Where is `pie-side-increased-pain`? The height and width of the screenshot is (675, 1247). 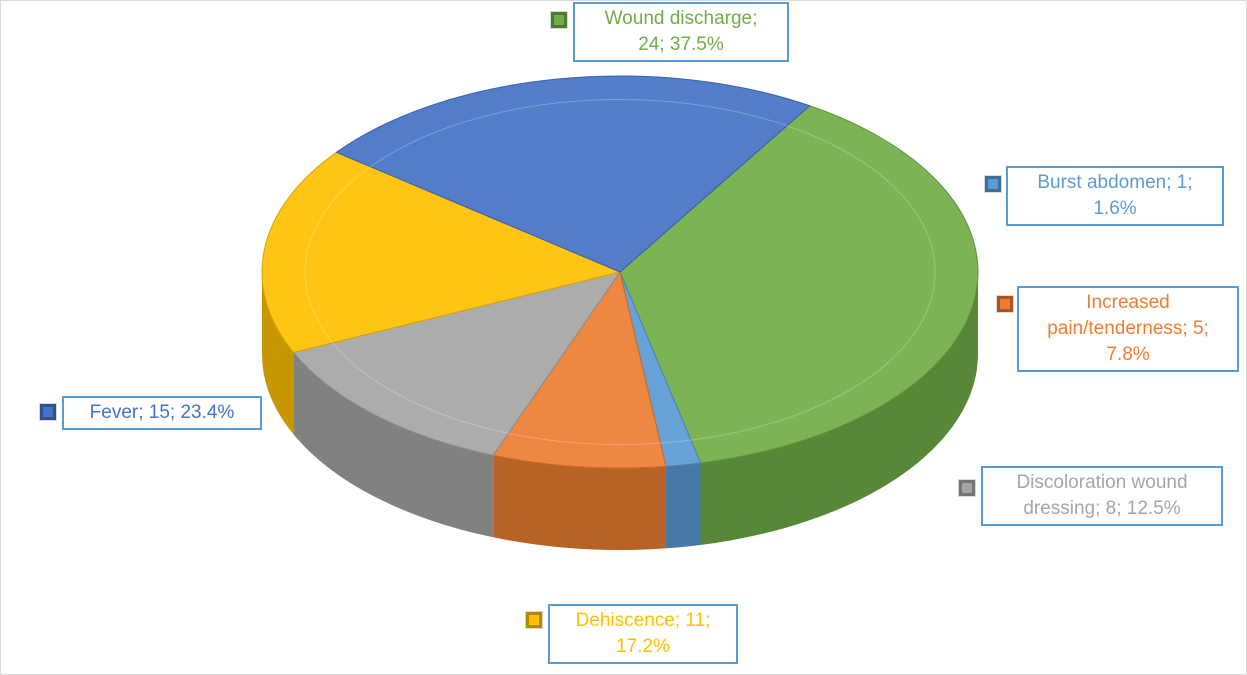
pie-side-increased-pain is located at coordinates (579, 502).